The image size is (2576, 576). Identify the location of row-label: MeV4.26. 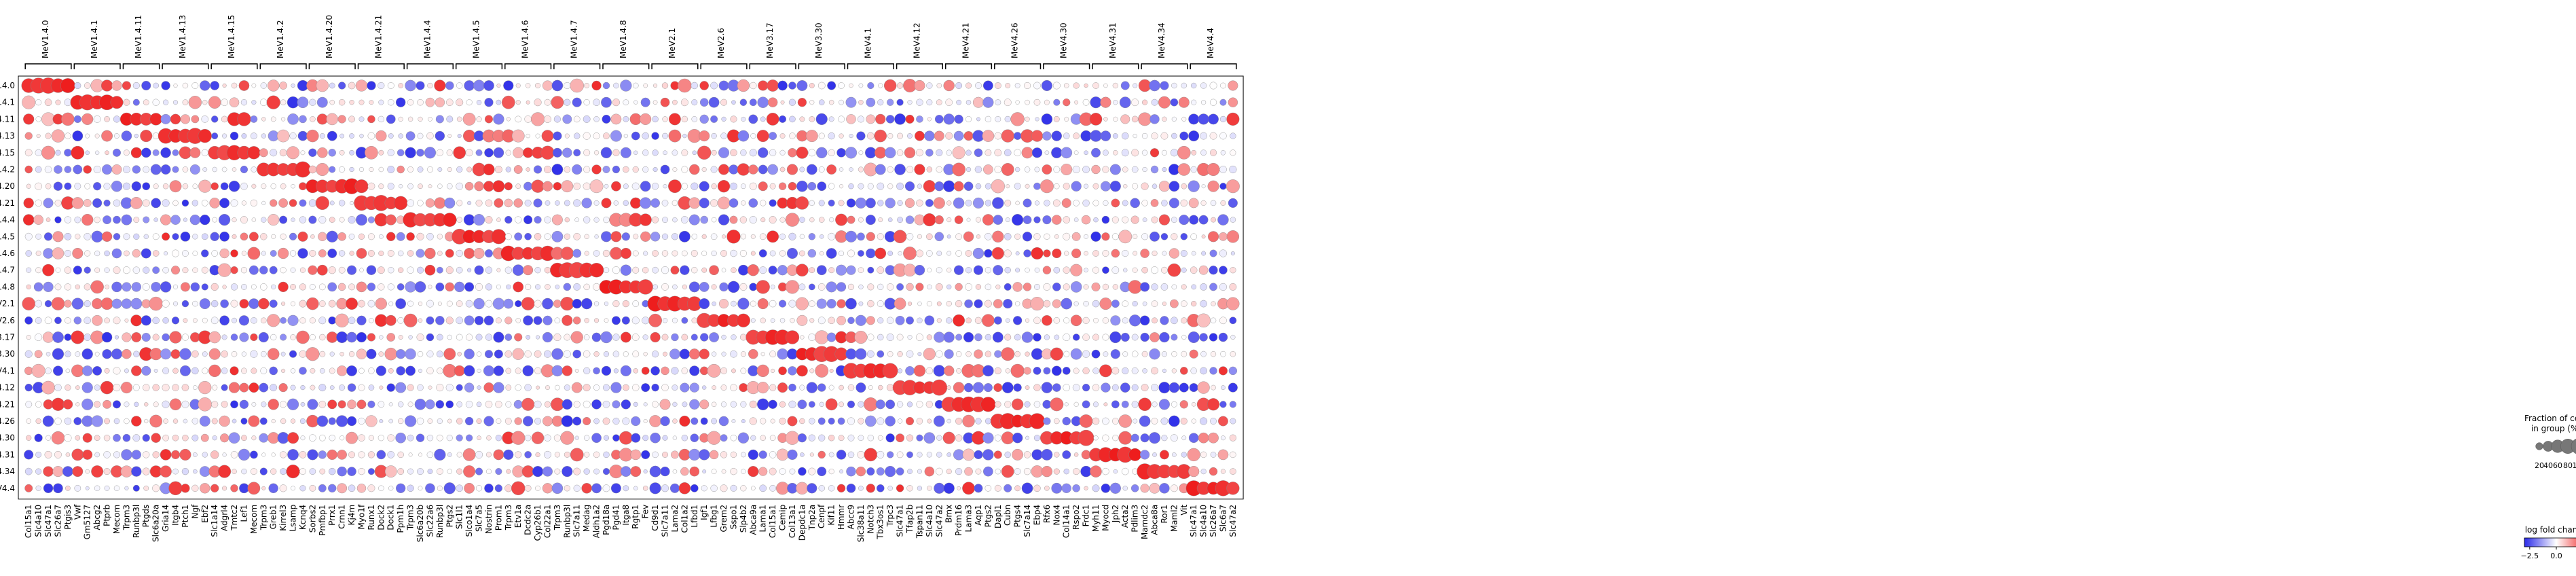
(7, 421).